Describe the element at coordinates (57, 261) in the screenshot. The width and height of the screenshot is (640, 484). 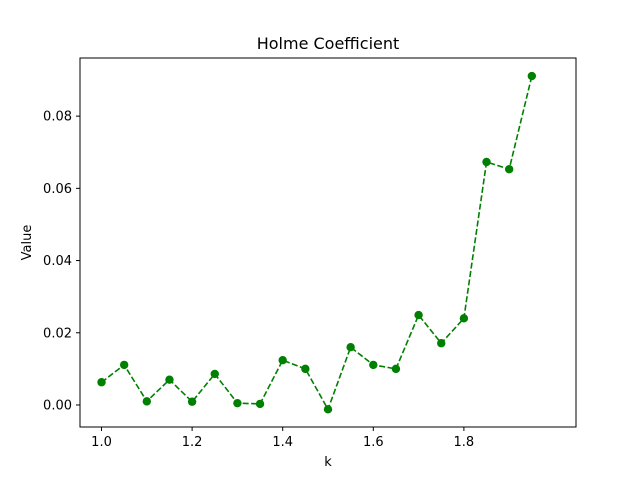
I see `y-tick-label: 0.04` at that location.